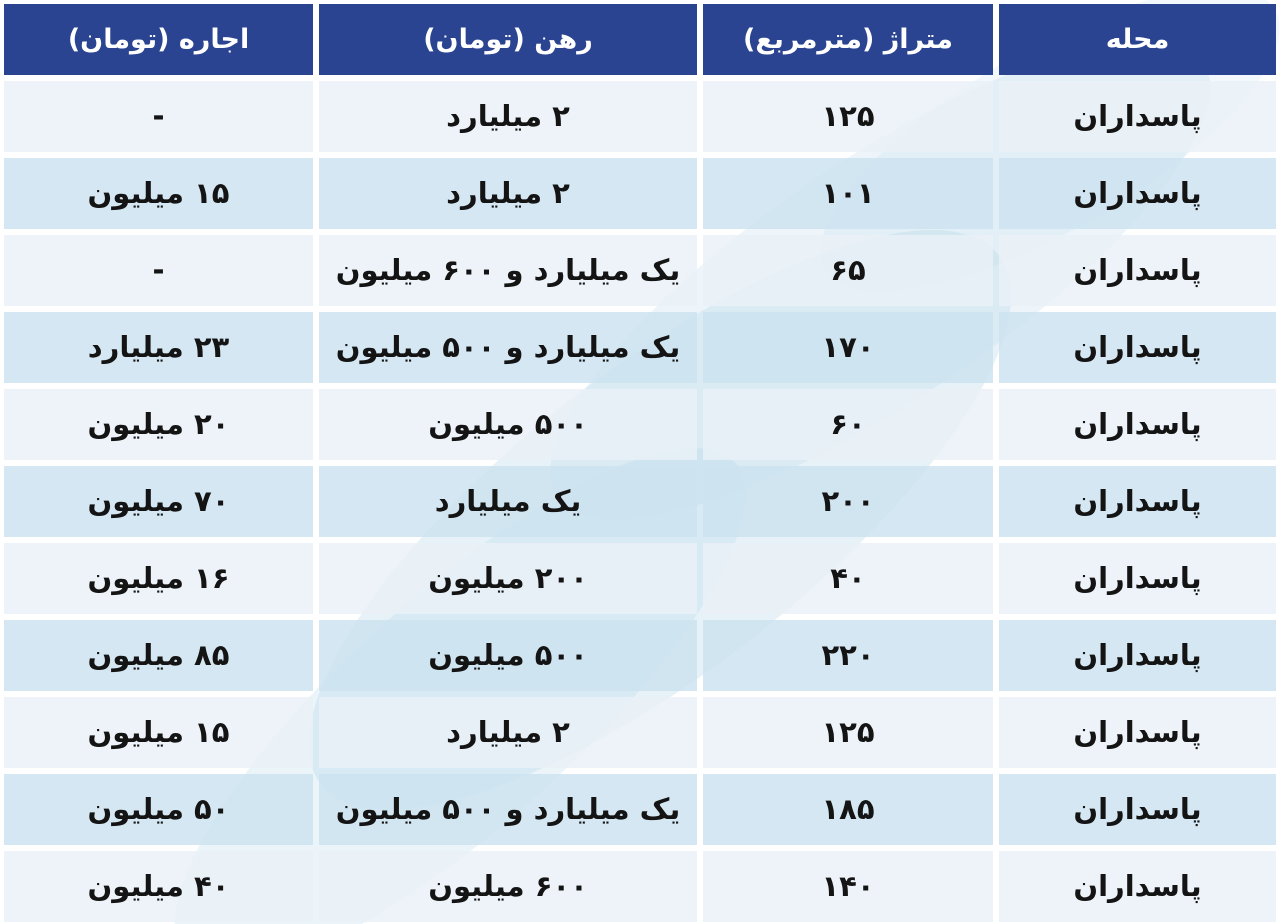 The width and height of the screenshot is (1280, 924). Describe the element at coordinates (158, 655) in the screenshot. I see `cell-rent: ۸۵ میلیون` at that location.